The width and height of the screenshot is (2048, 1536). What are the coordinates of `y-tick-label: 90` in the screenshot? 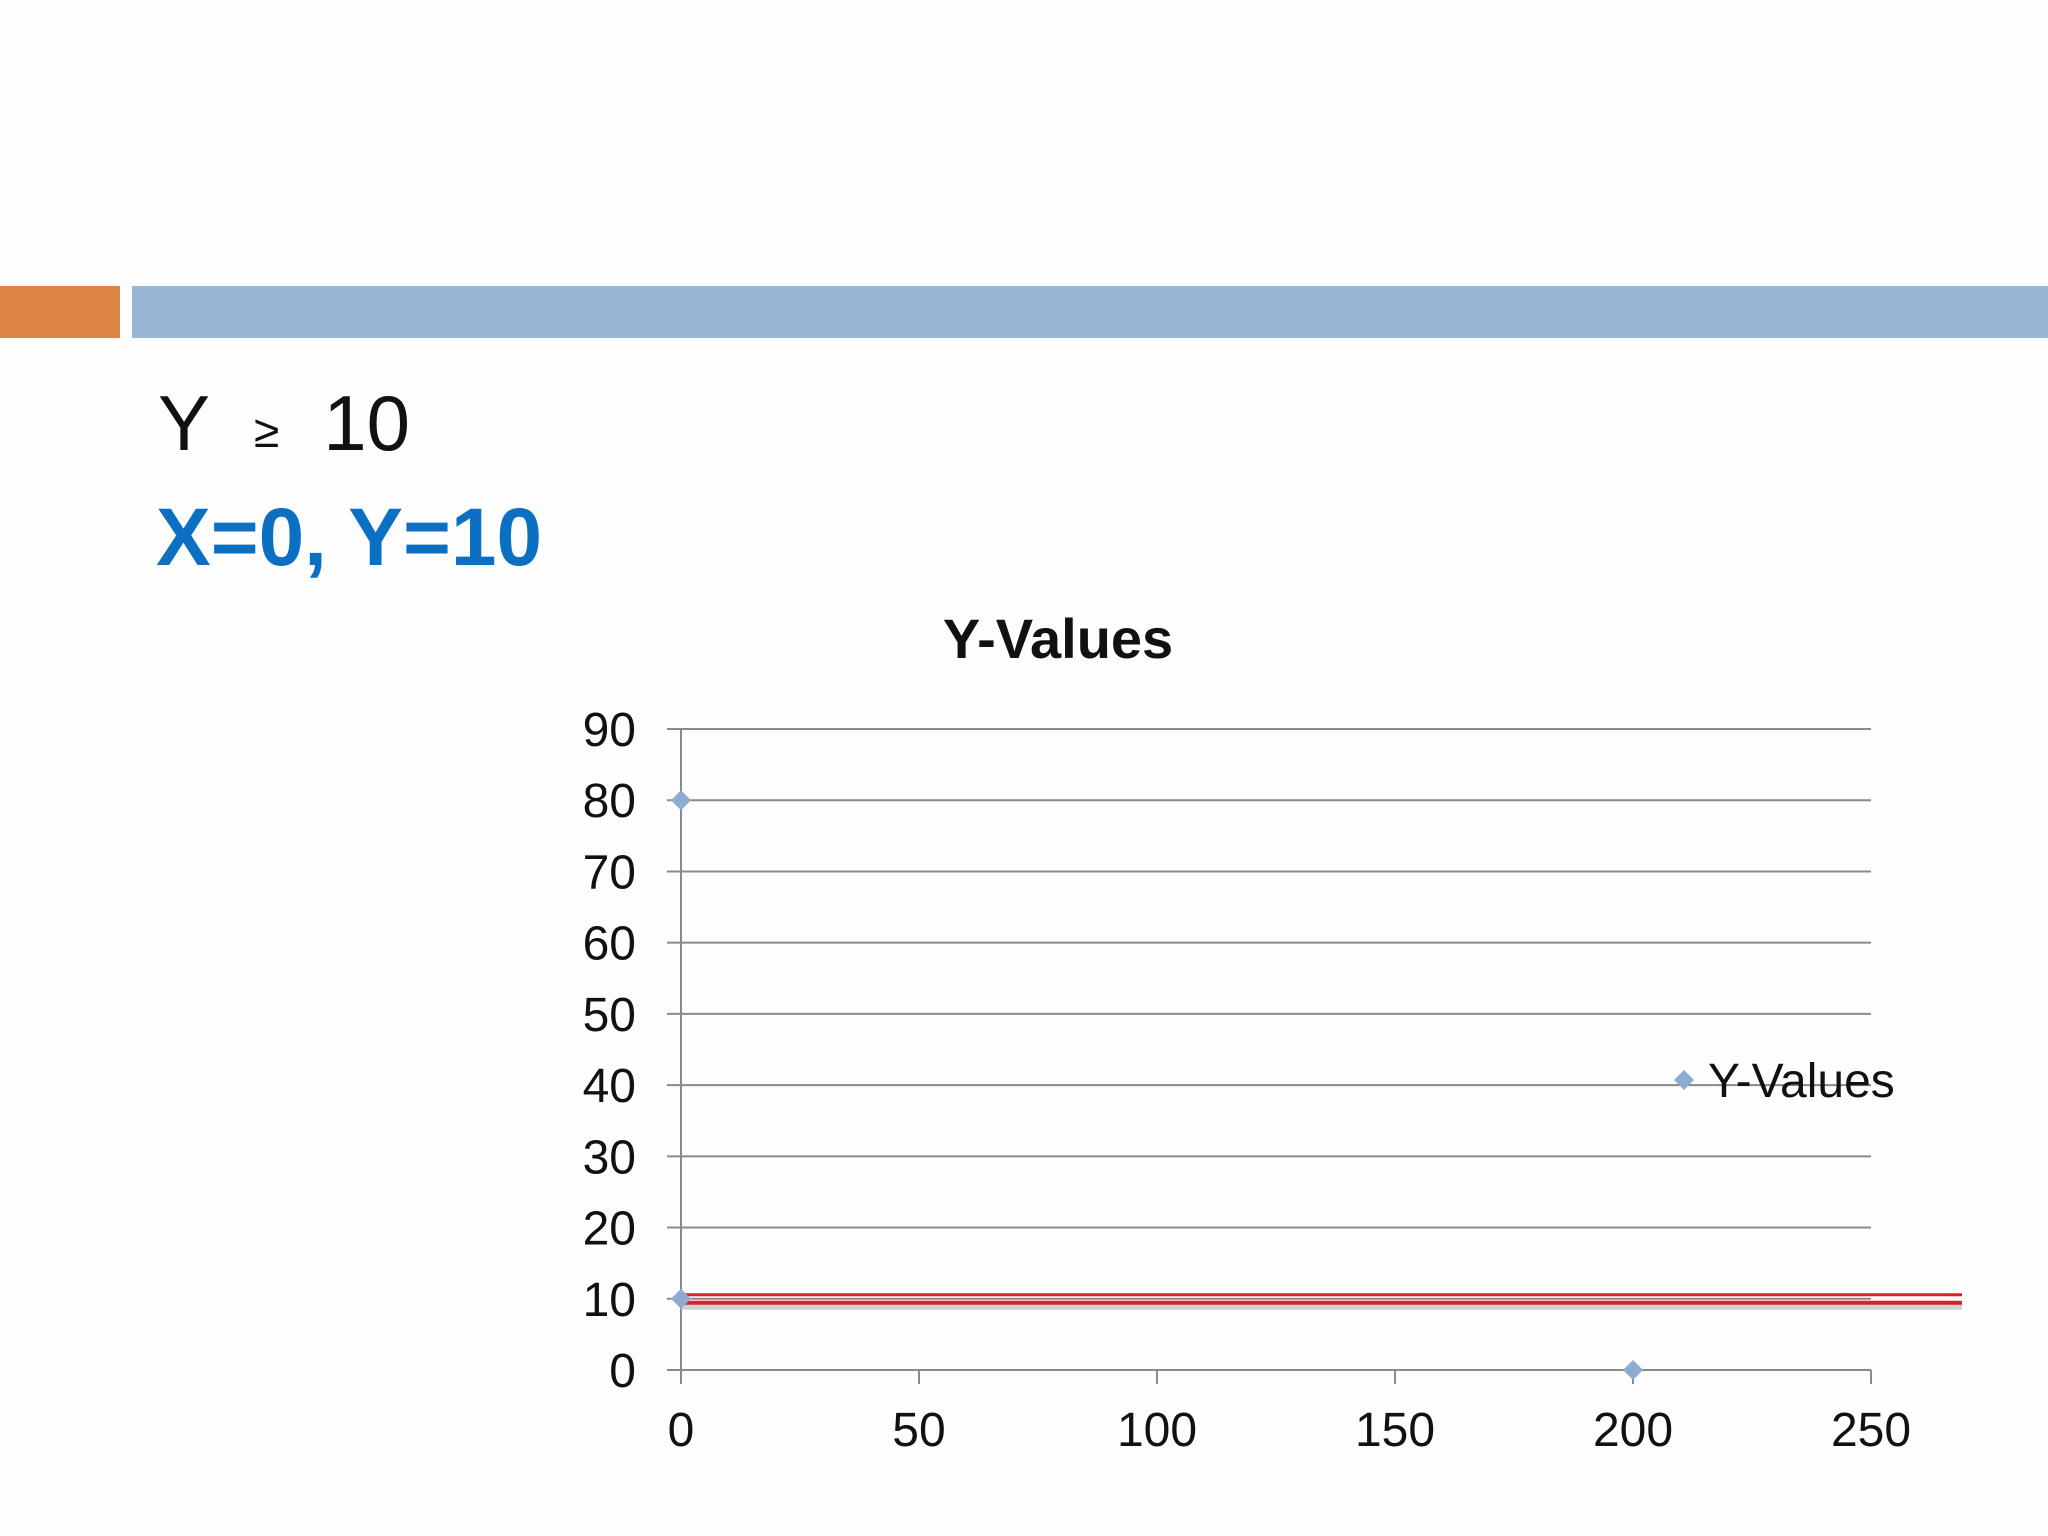 It's located at (609, 730).